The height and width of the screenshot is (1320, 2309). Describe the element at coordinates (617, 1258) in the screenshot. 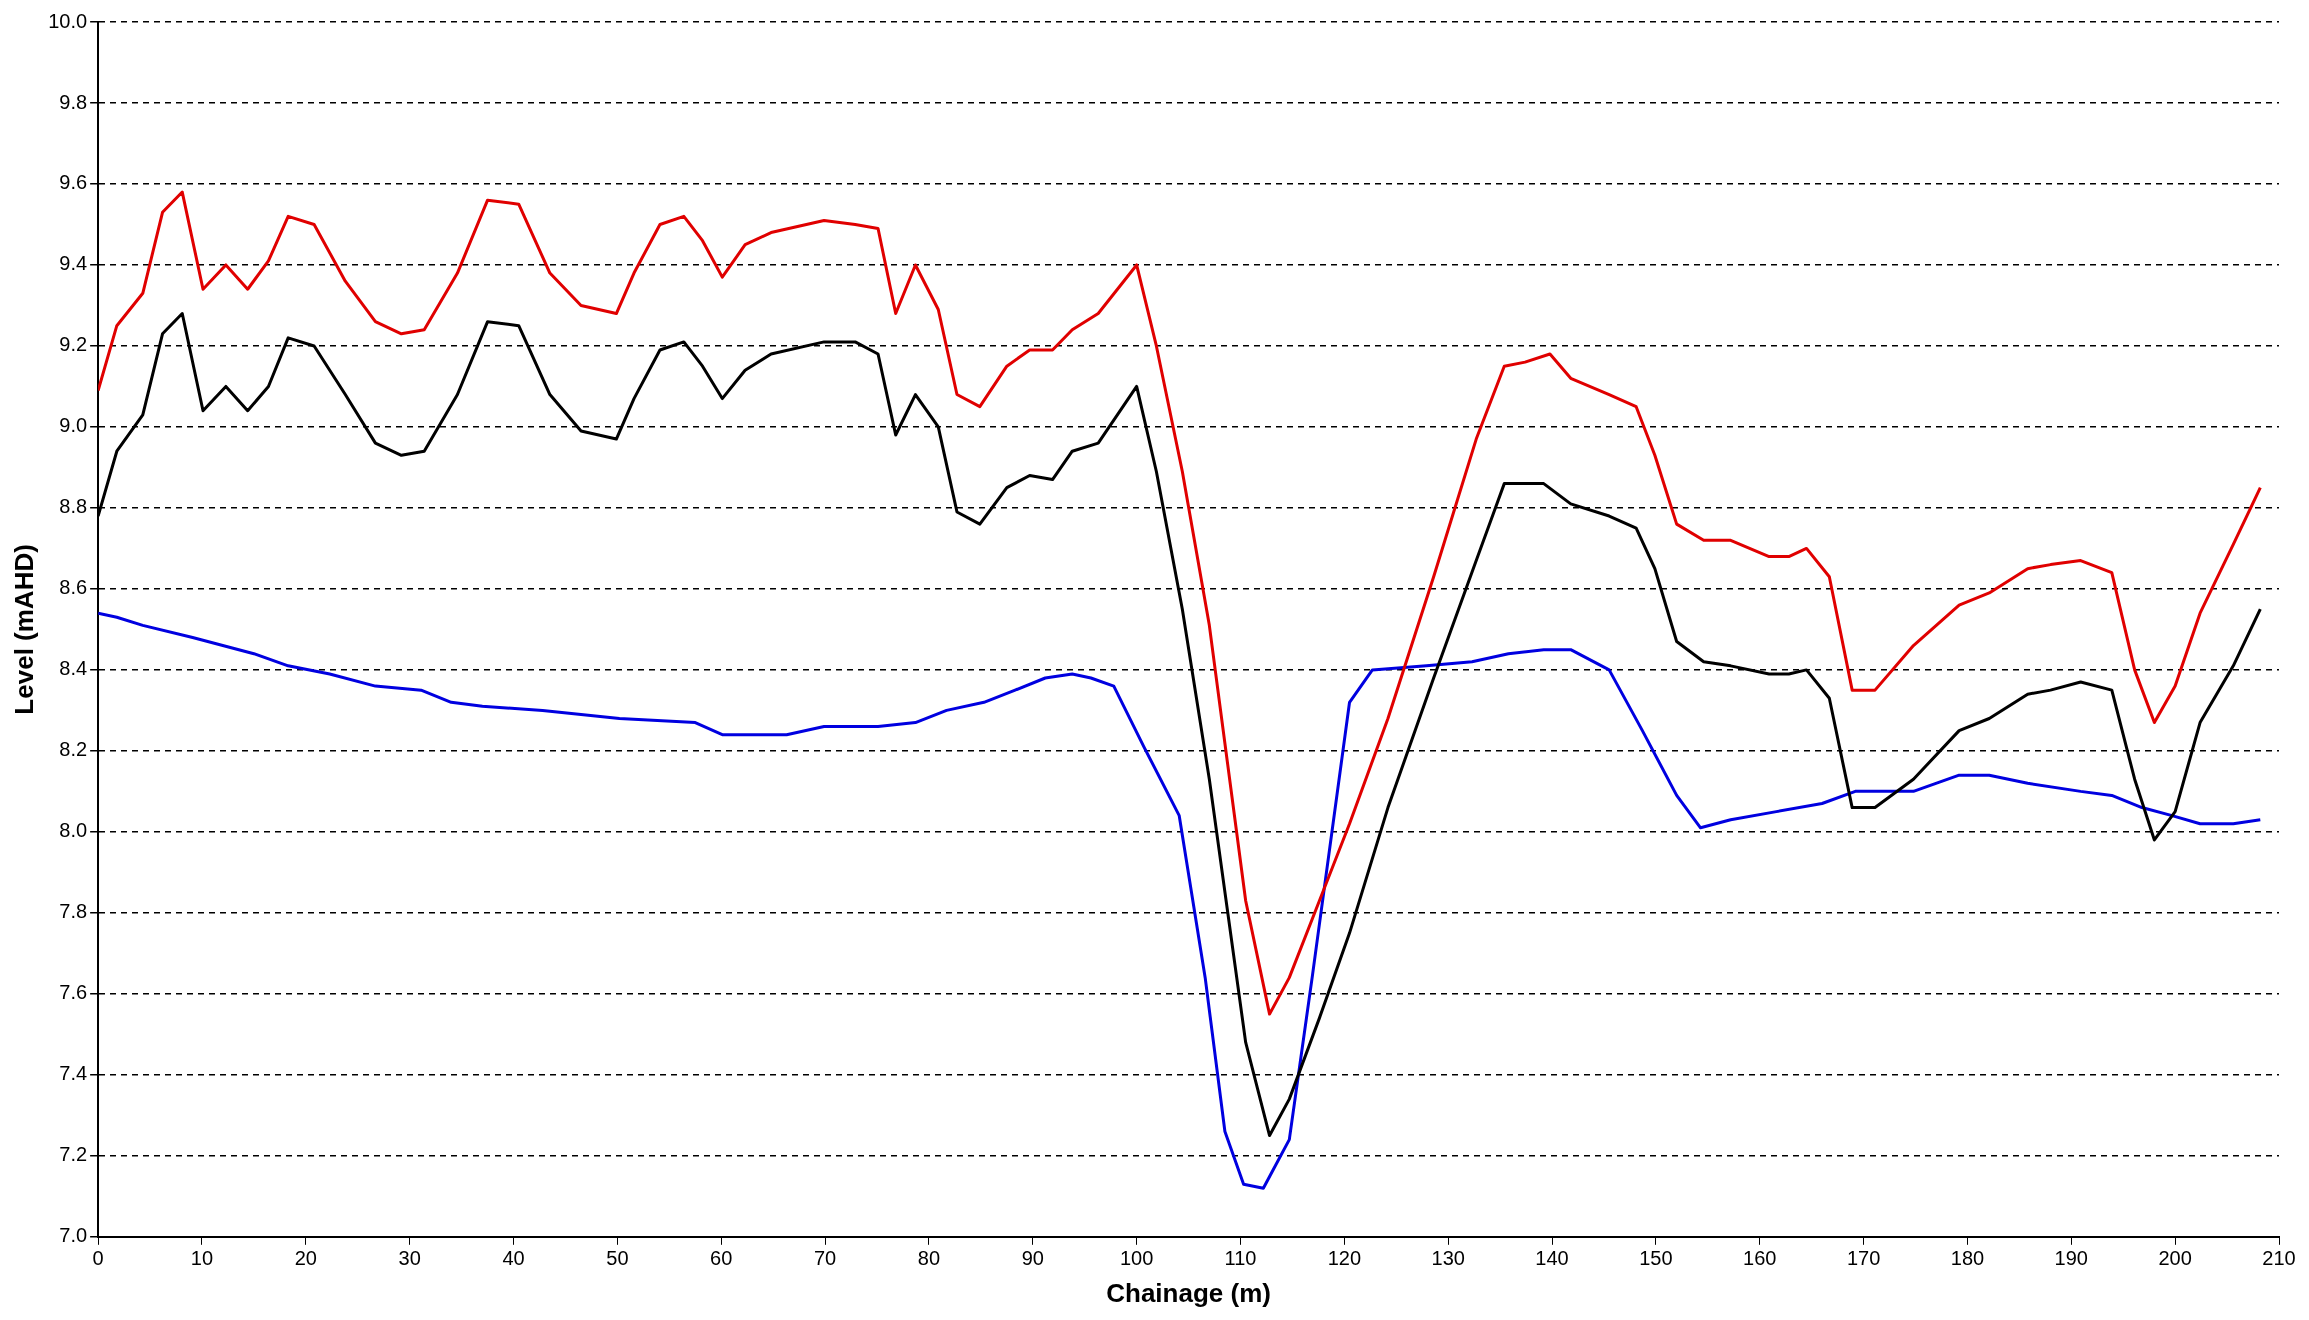

I see `x-tick-label: 50` at that location.